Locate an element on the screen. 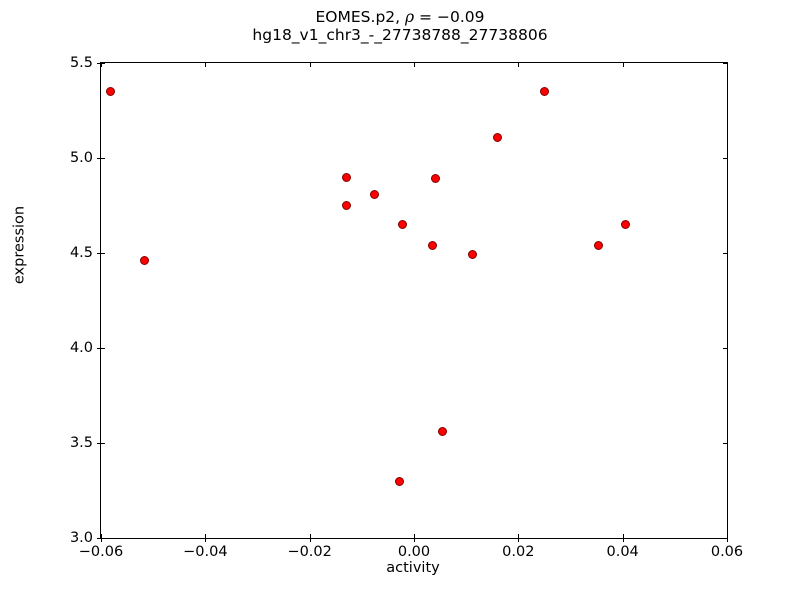 Image resolution: width=800 pixels, height=600 pixels. x-axis-tick-label: 0.04 is located at coordinates (622, 552).